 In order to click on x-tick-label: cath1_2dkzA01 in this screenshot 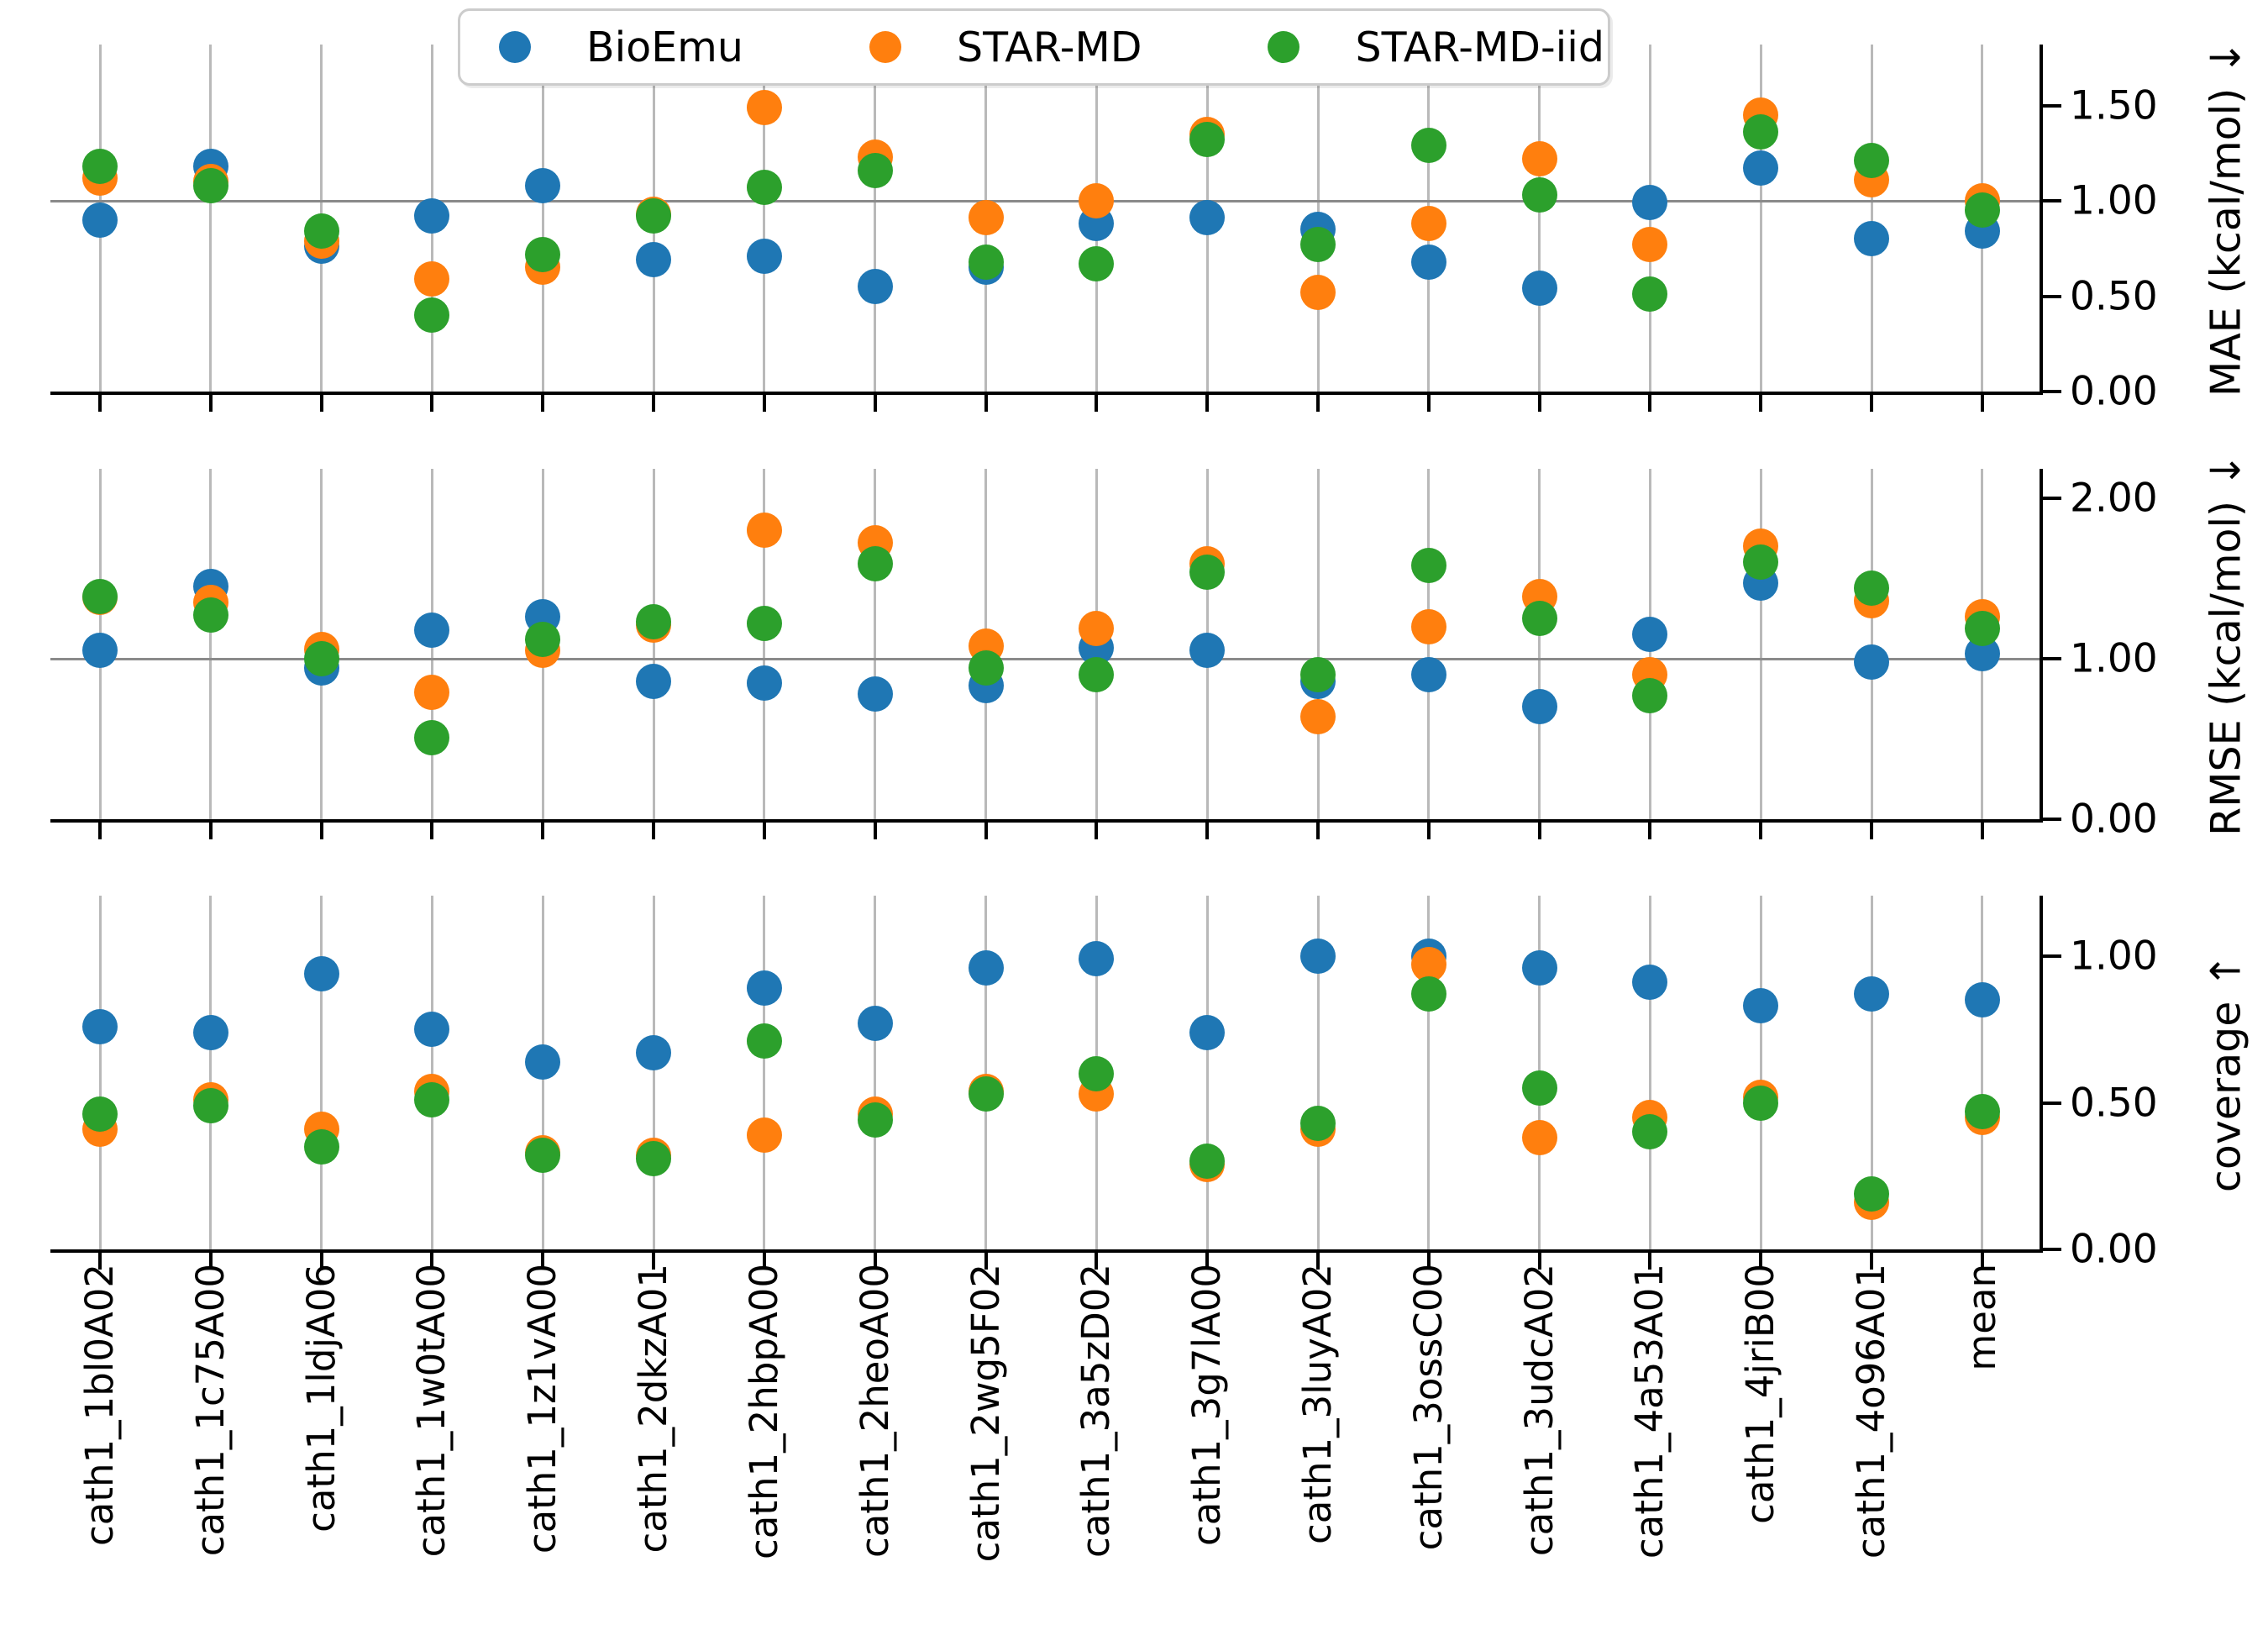, I will do `click(653, 1409)`.